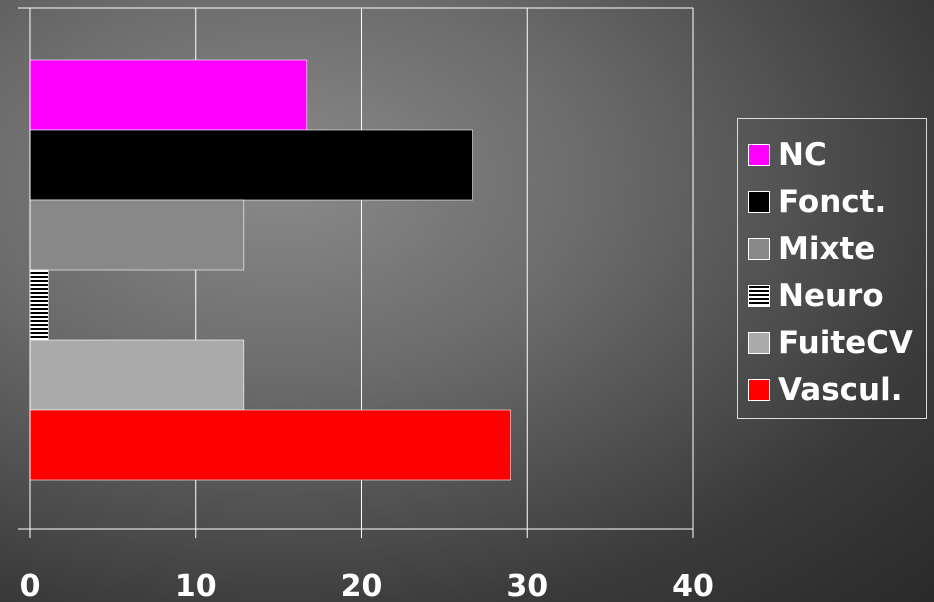 The height and width of the screenshot is (602, 934). I want to click on bar-nc, so click(168, 95).